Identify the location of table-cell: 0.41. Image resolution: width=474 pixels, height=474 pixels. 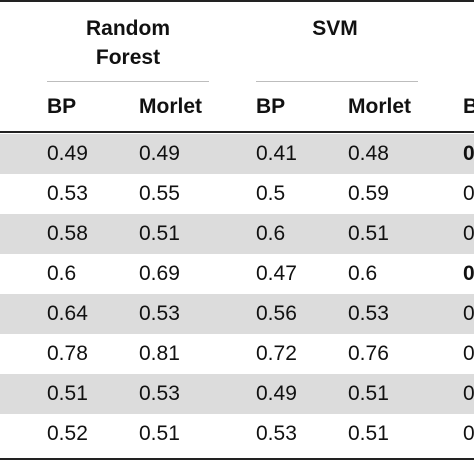
(276, 153).